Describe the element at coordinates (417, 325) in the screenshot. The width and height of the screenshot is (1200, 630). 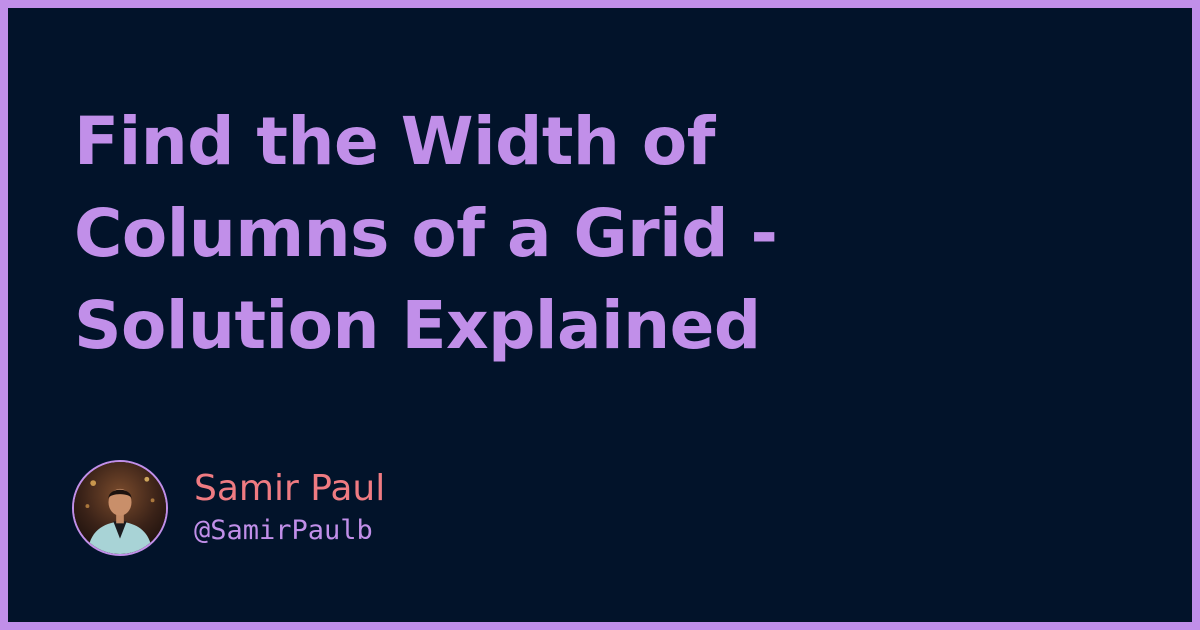
I see `title-line-3: Solution Explained` at that location.